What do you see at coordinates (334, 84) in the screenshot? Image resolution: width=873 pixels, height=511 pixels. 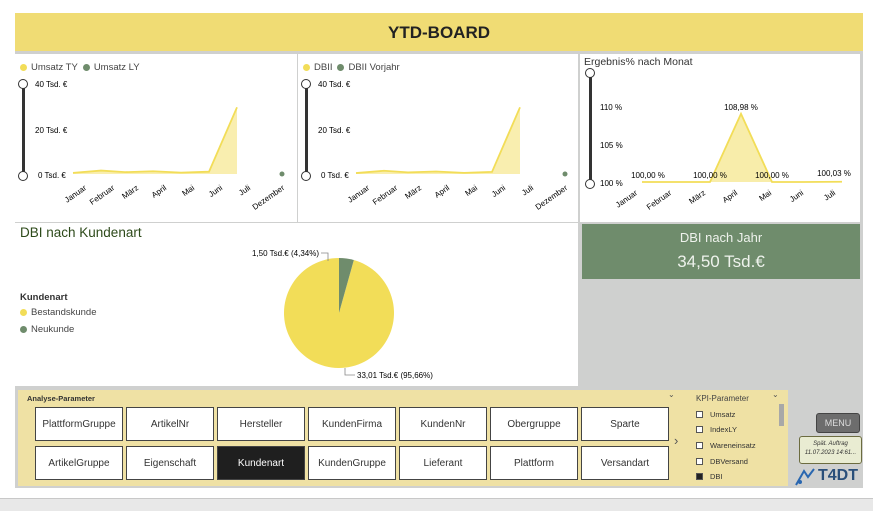 I see `y-tick-label: 40 Tsd. €` at bounding box center [334, 84].